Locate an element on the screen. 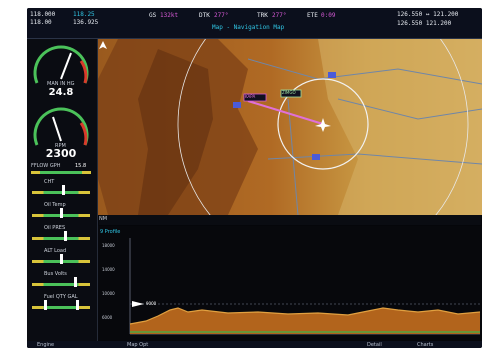  manifold-gauge-arc is located at coordinates (61, 64).